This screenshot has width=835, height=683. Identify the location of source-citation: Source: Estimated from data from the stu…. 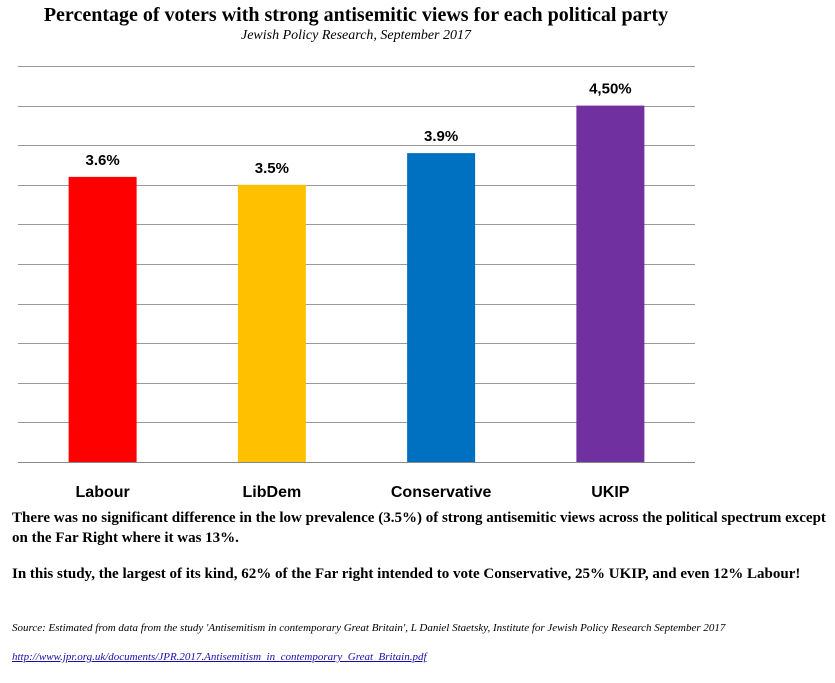
(369, 628).